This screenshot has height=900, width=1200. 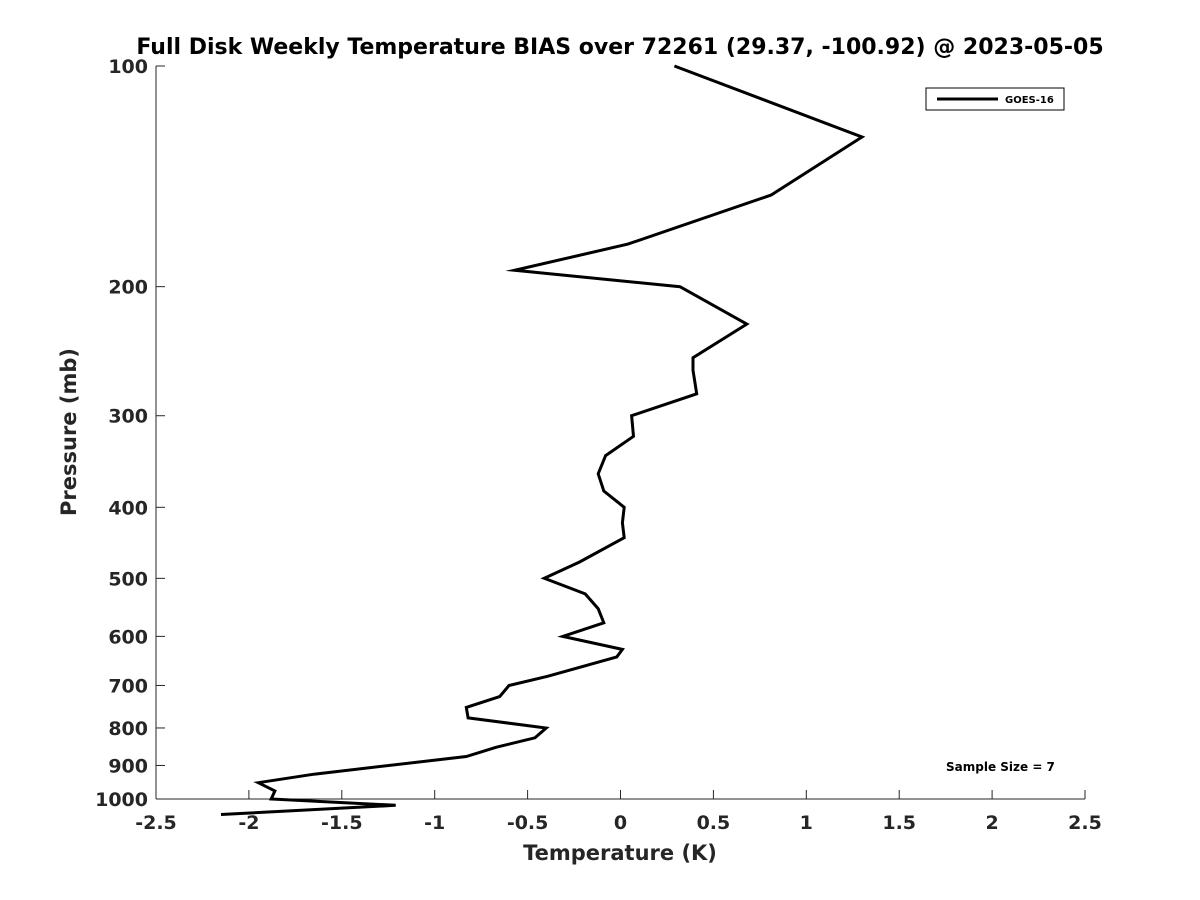 I want to click on y-tick-label: 800, so click(x=128, y=729).